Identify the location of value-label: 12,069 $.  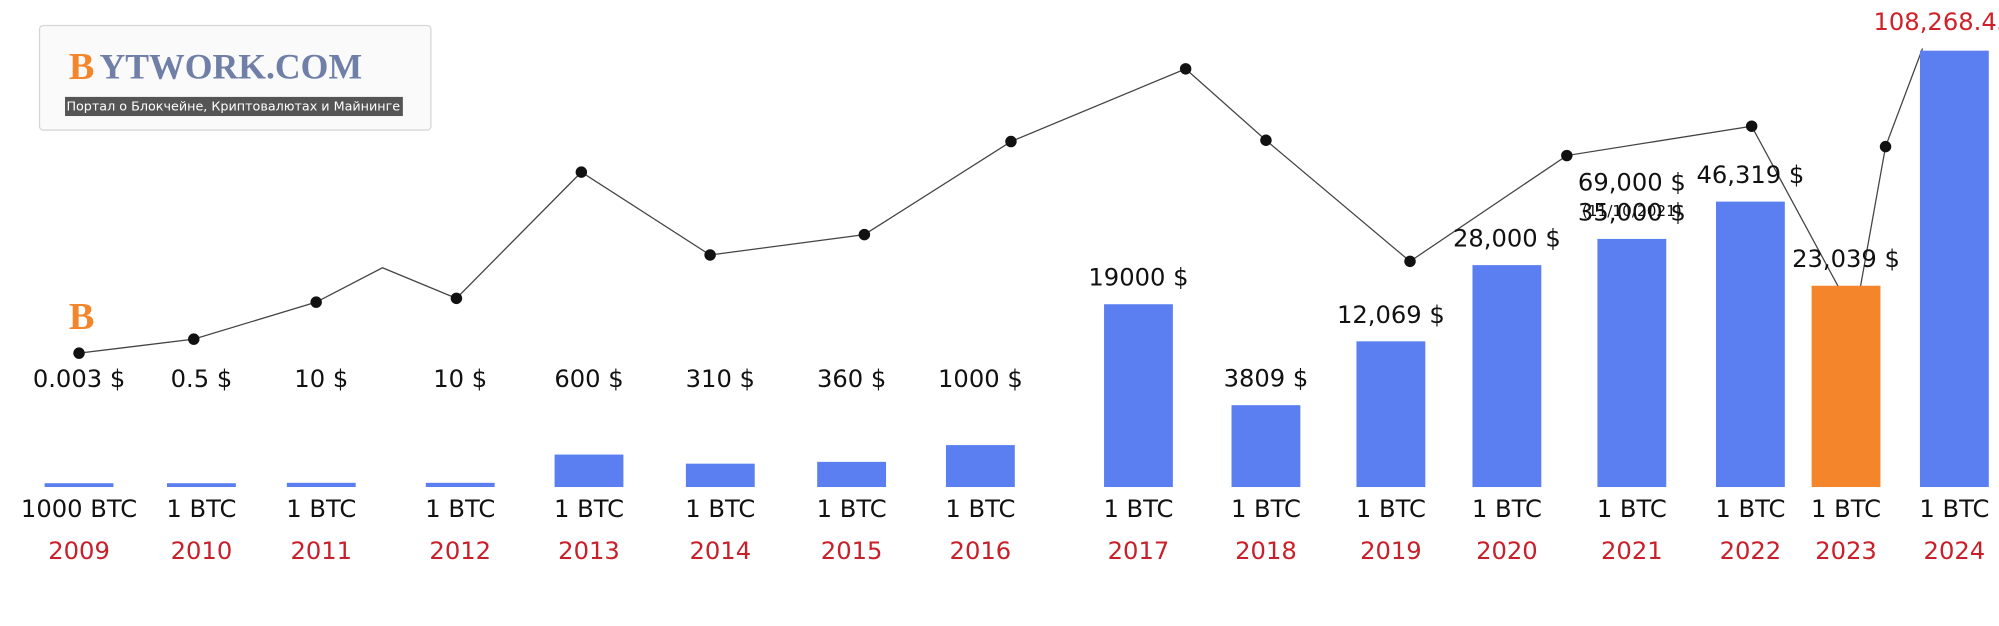
(1391, 315).